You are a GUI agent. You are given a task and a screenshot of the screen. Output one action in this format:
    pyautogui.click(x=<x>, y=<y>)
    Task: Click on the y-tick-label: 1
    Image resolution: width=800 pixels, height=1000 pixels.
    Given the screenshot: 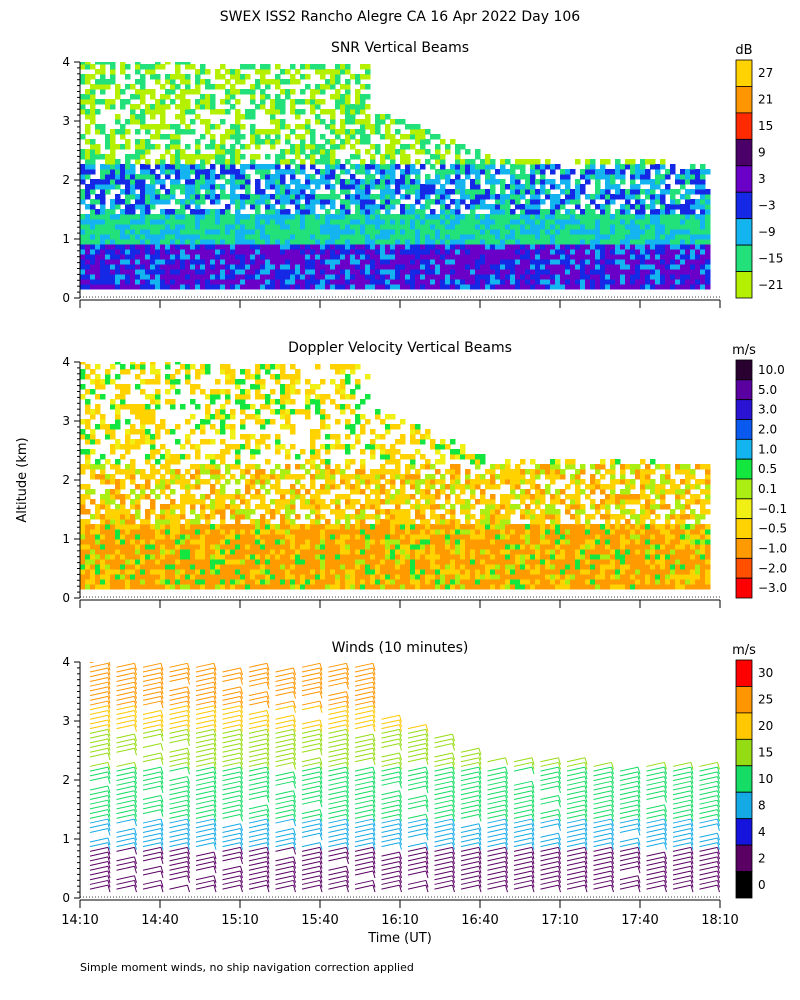 What is the action you would take?
    pyautogui.click(x=66, y=239)
    